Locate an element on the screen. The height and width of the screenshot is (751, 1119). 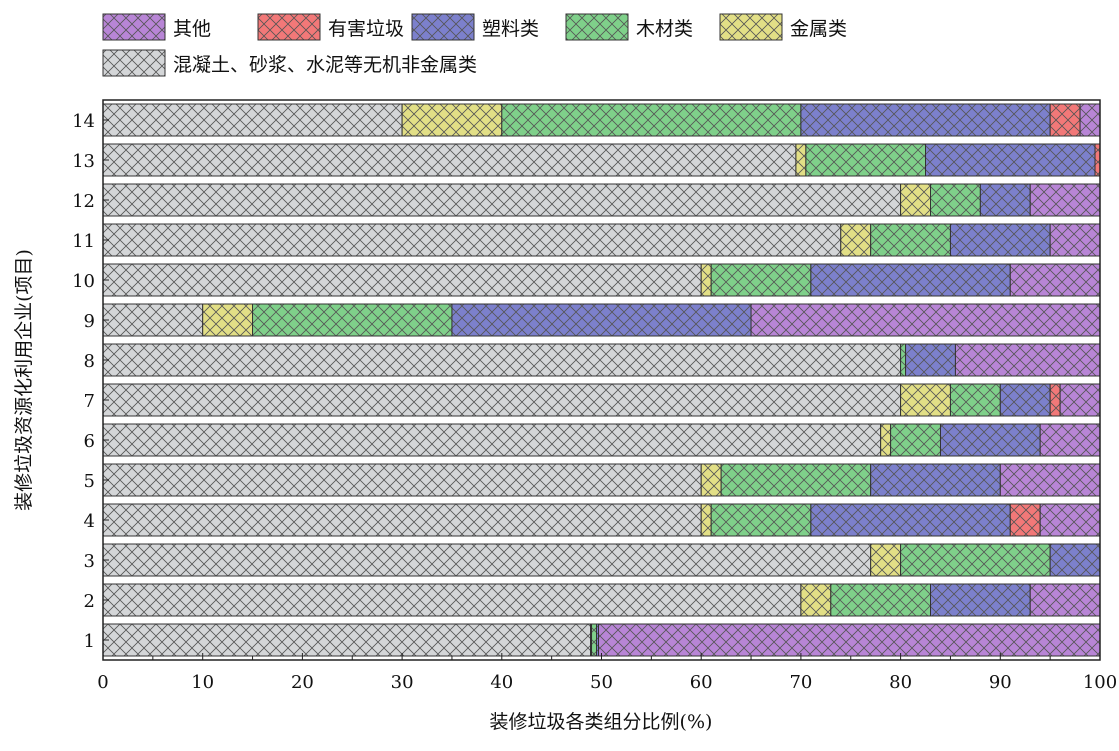
x-tick-label: 10 is located at coordinates (202, 682).